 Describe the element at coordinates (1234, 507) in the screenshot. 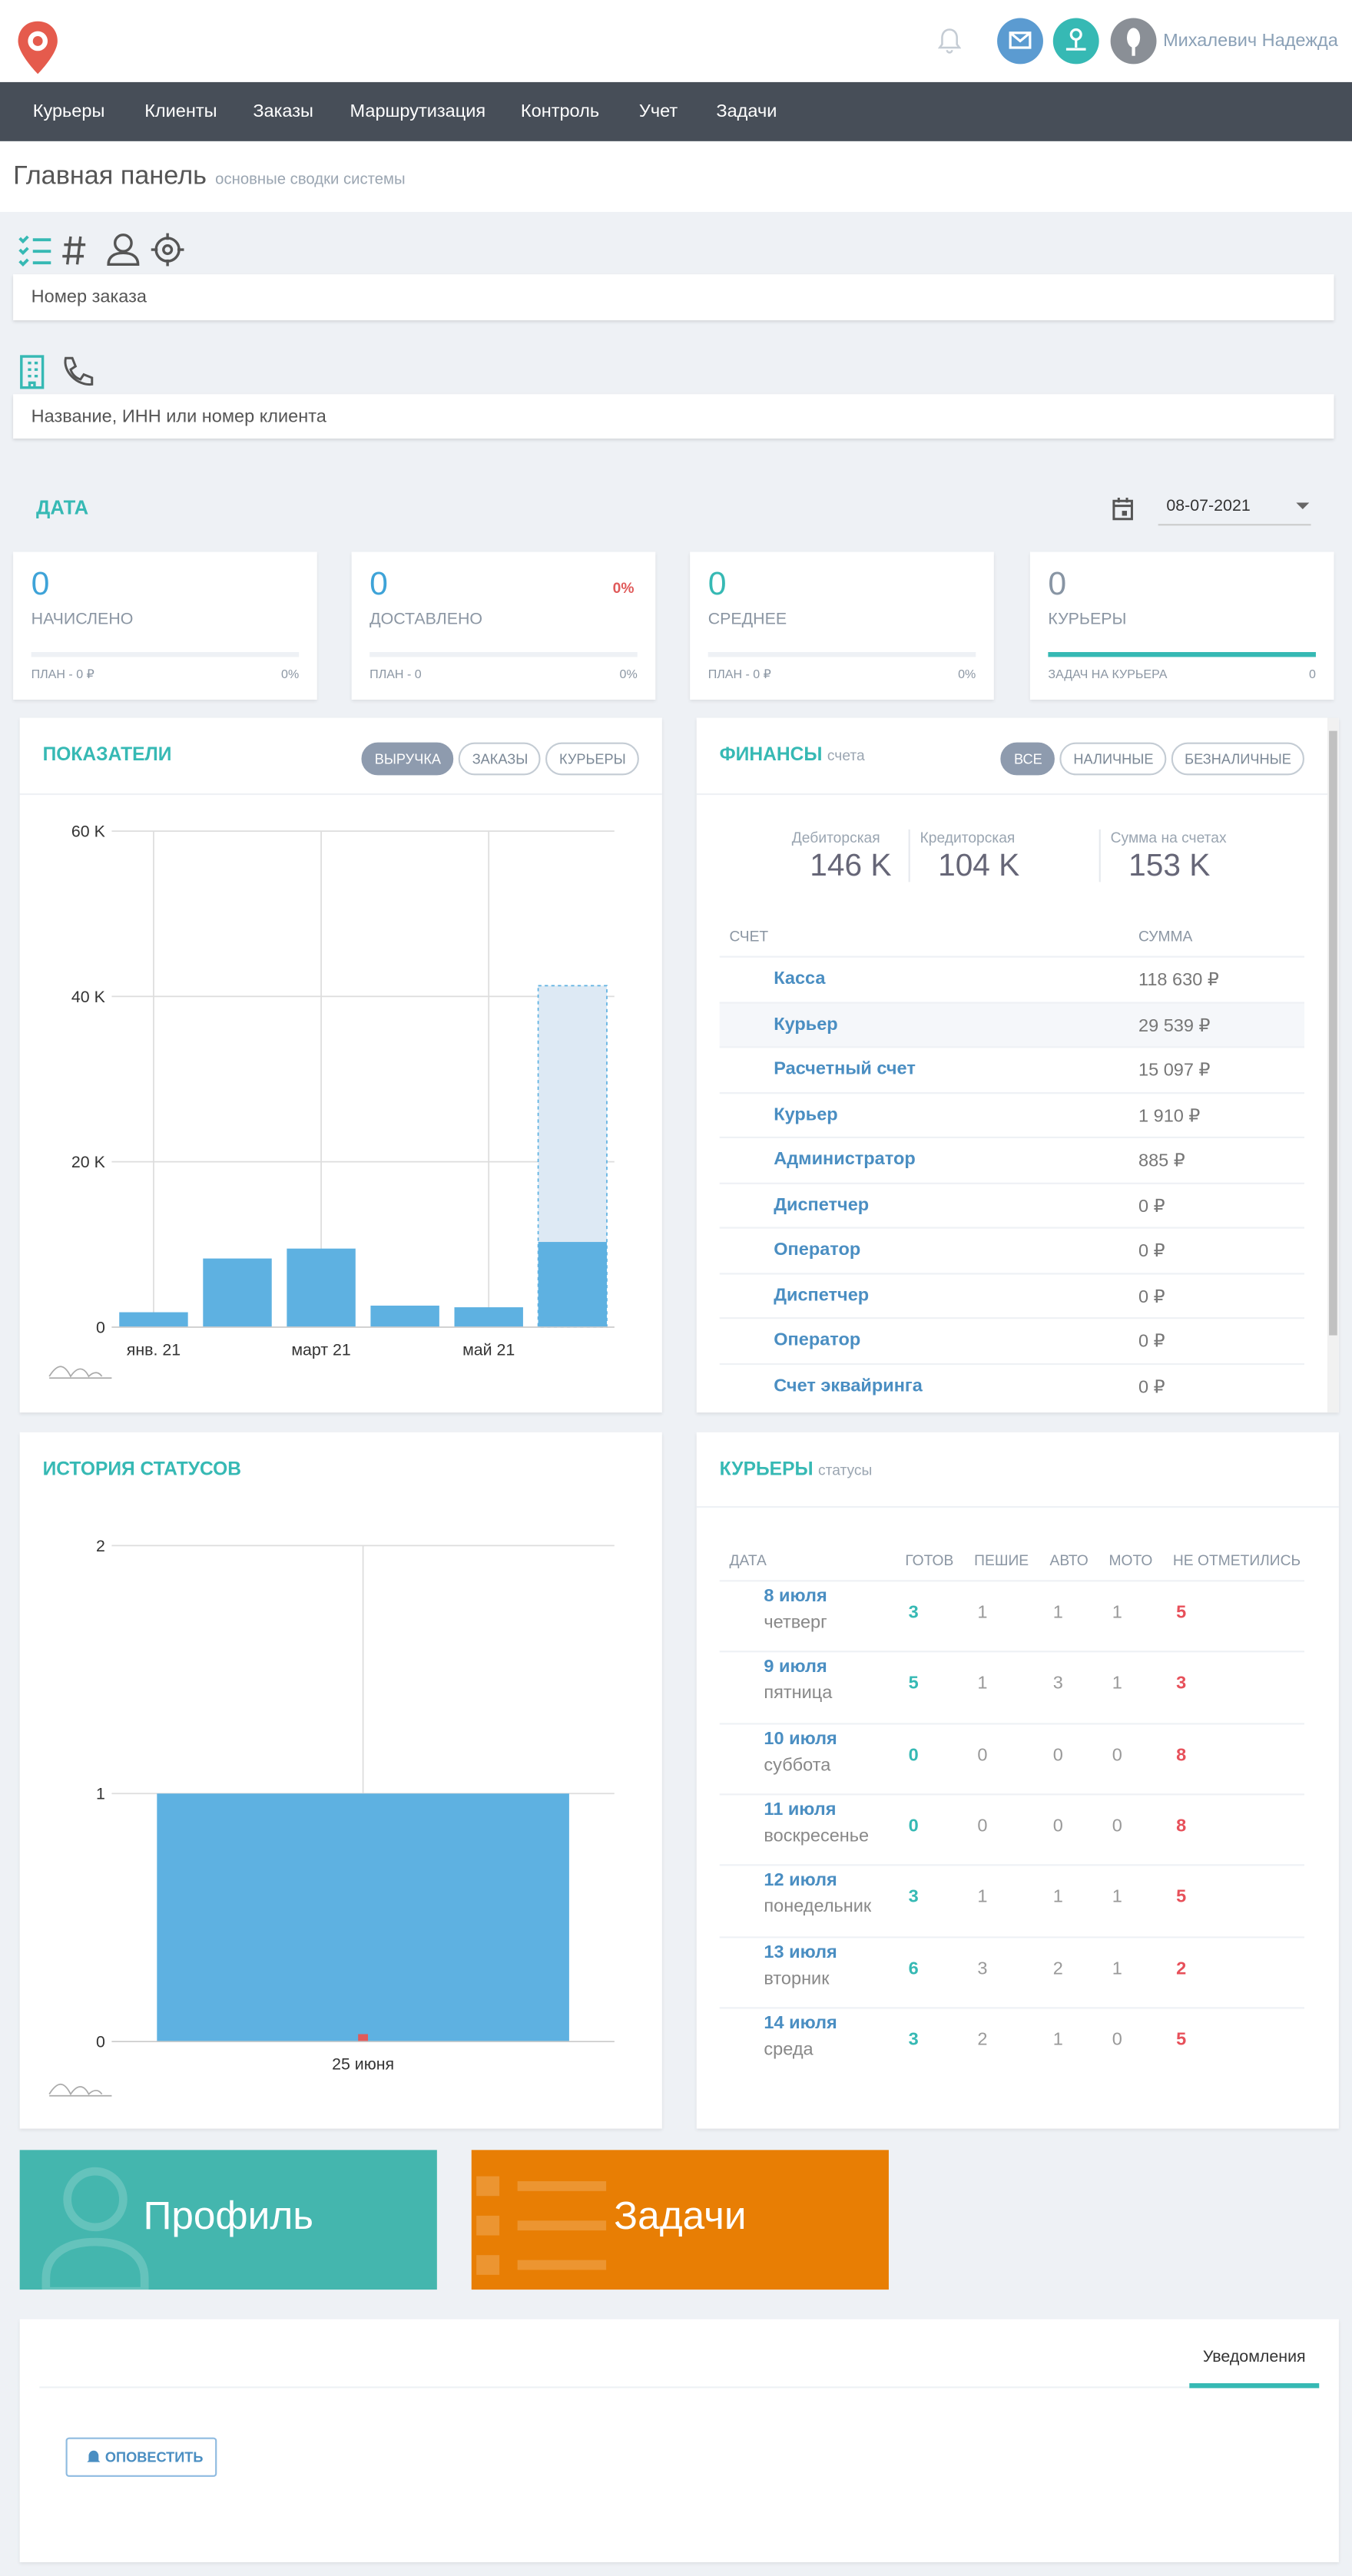

I see `date-picker: 08-07-2021` at that location.